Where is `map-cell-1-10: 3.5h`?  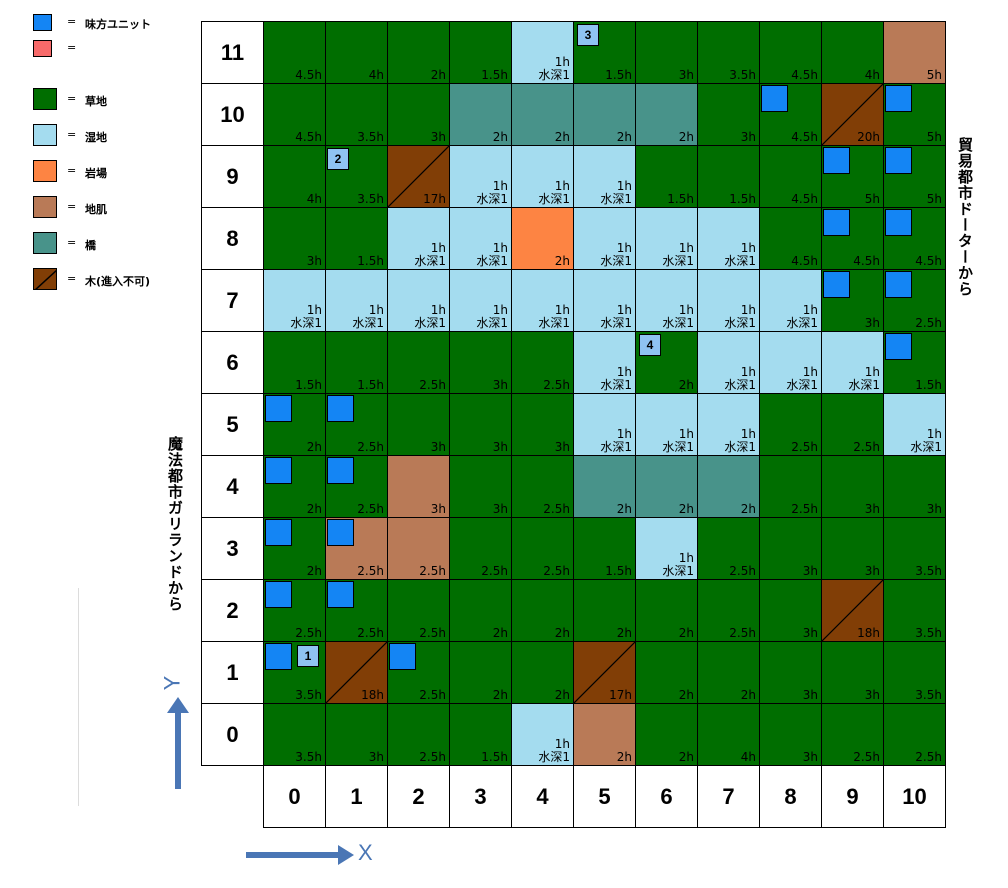
map-cell-1-10: 3.5h is located at coordinates (356, 114).